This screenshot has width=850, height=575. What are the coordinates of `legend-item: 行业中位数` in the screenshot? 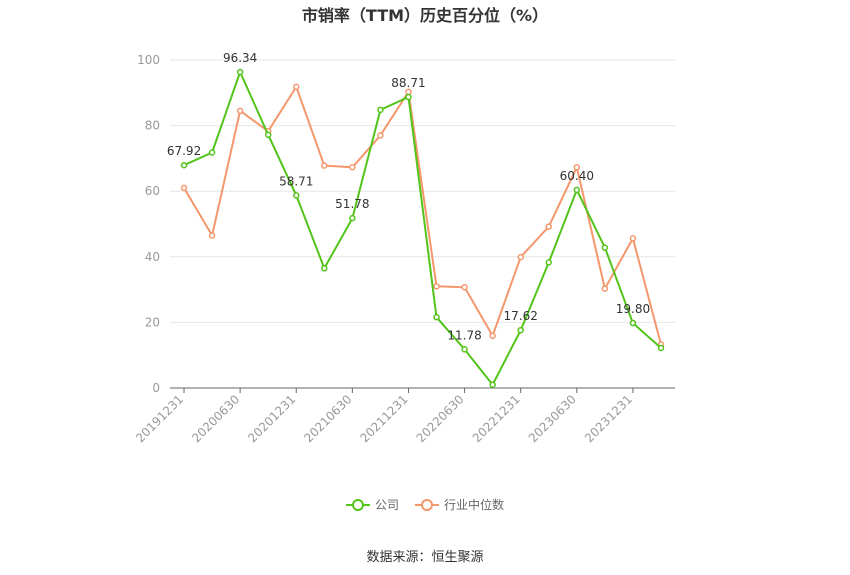 It's located at (459, 504).